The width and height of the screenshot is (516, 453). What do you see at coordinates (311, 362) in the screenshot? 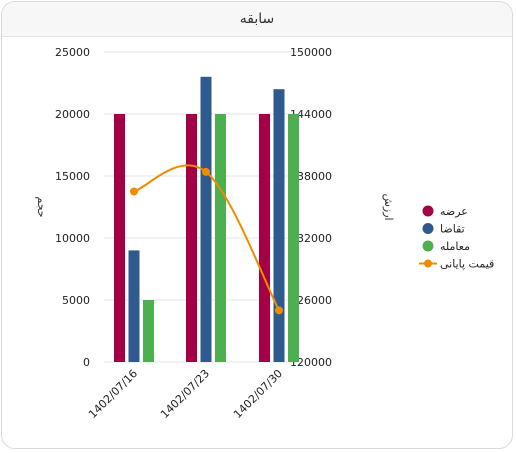
I see `y-right-tick-label: 120000` at bounding box center [311, 362].